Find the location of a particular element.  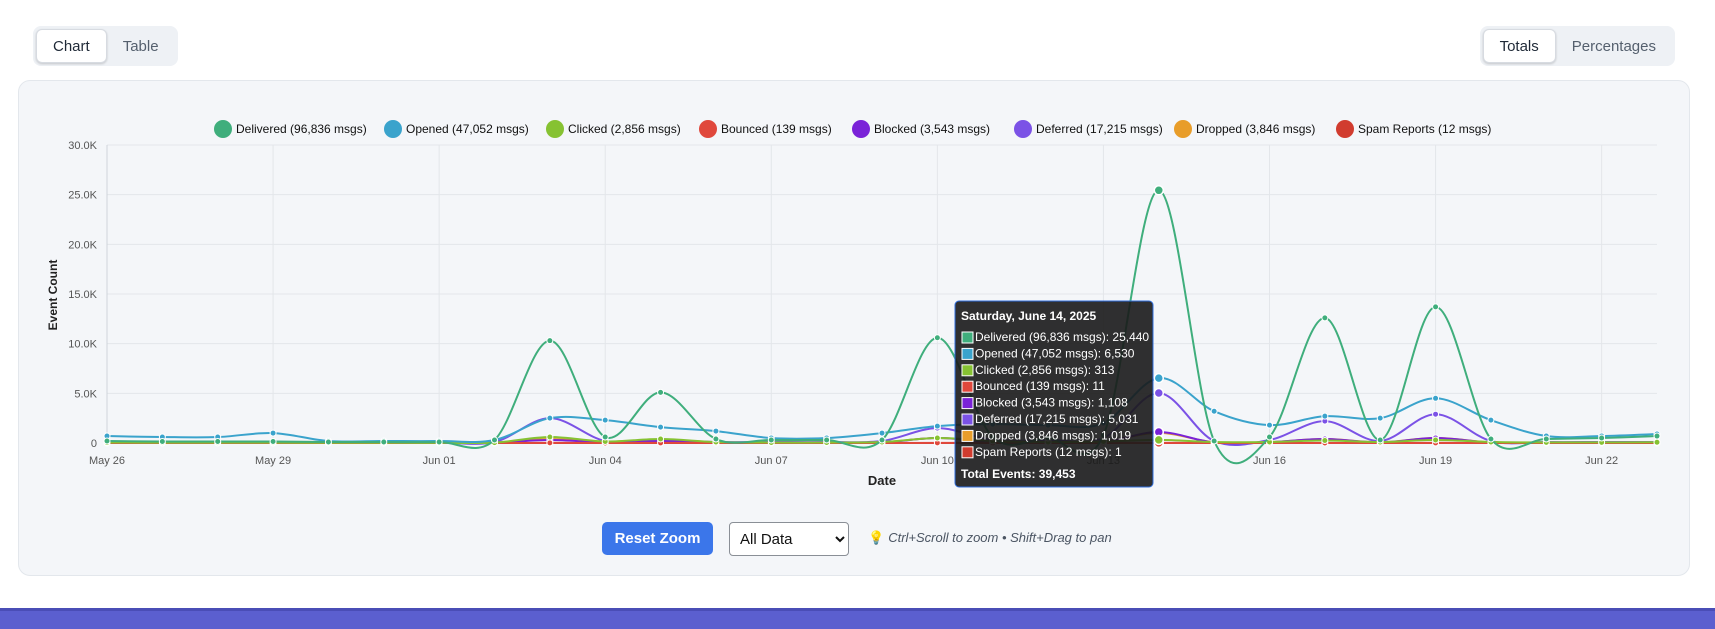

table-tab: Table is located at coordinates (141, 46).